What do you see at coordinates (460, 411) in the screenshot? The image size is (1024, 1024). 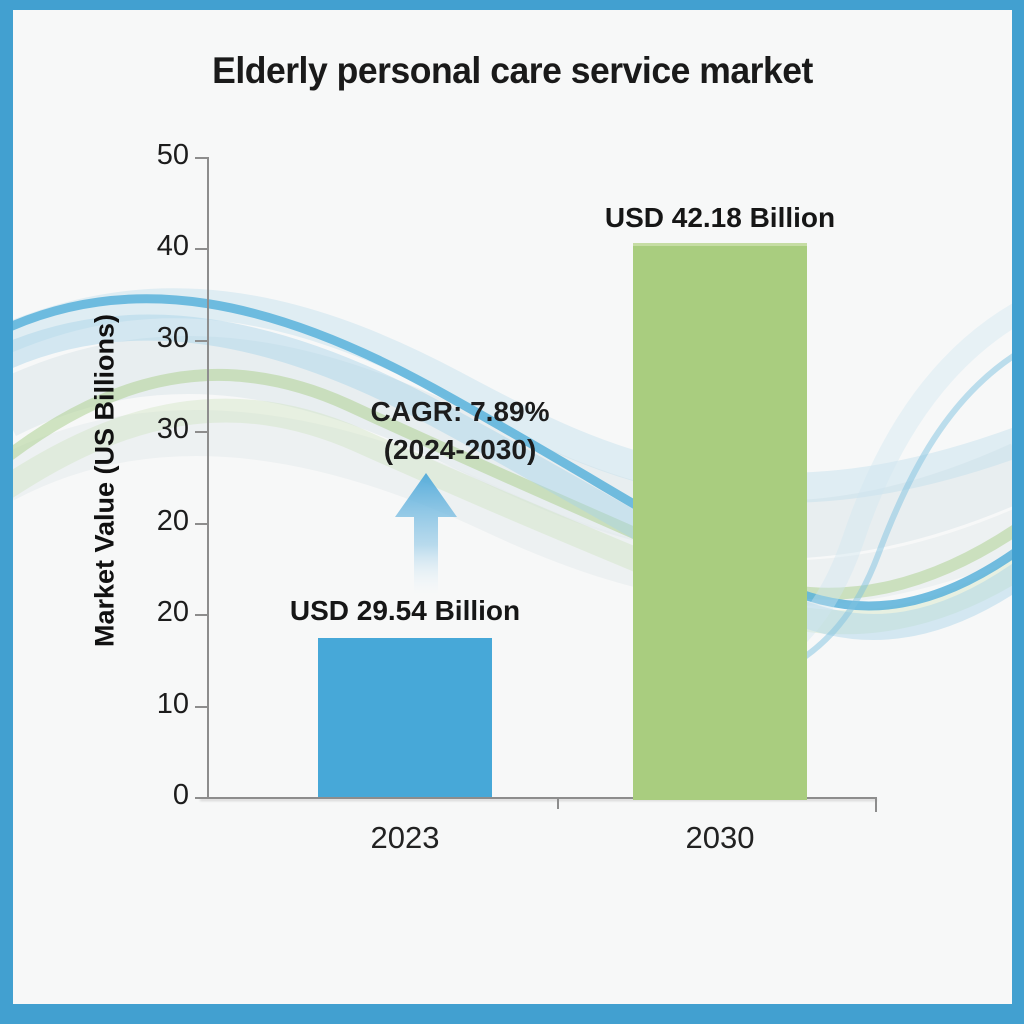 I see `cagr-line1: CAGR: 7.89%` at bounding box center [460, 411].